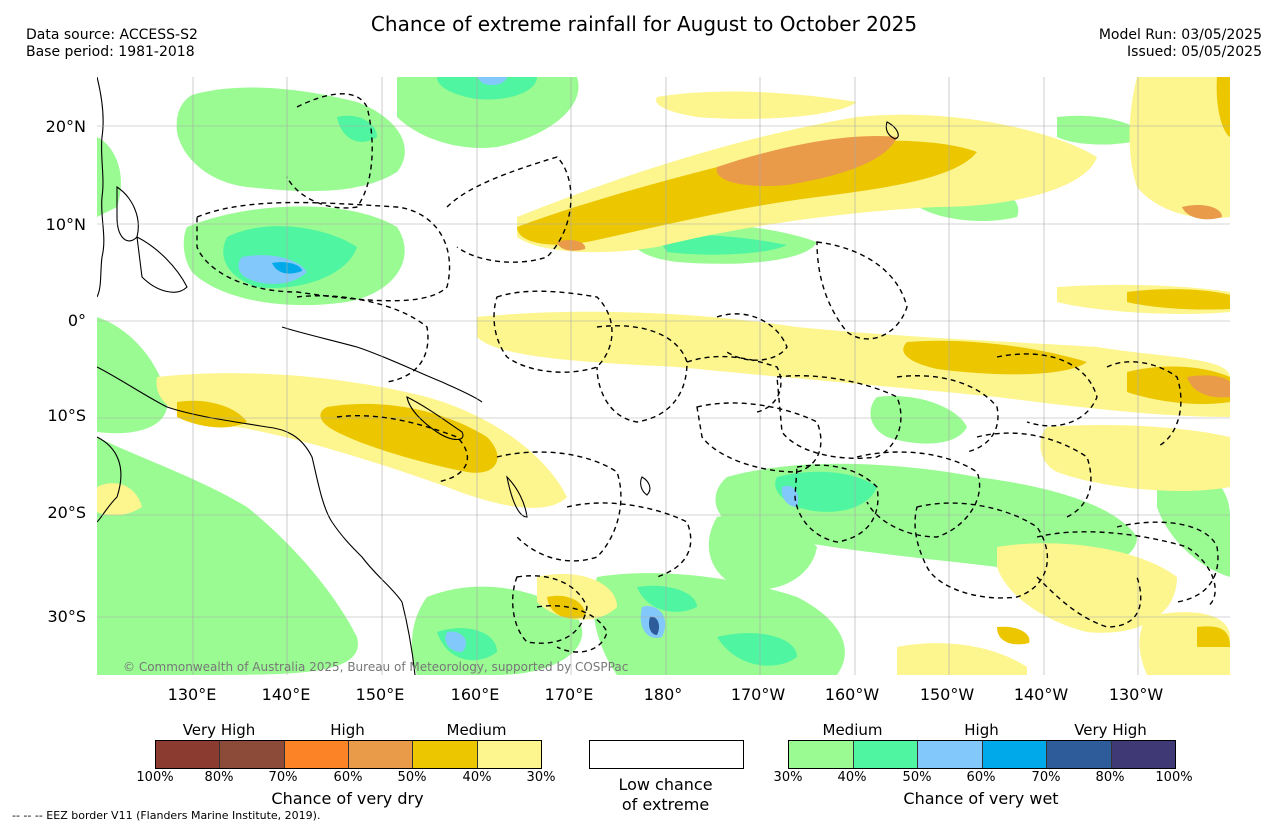  Describe the element at coordinates (569, 694) in the screenshot. I see `lon-label-170e: 170°E` at that location.